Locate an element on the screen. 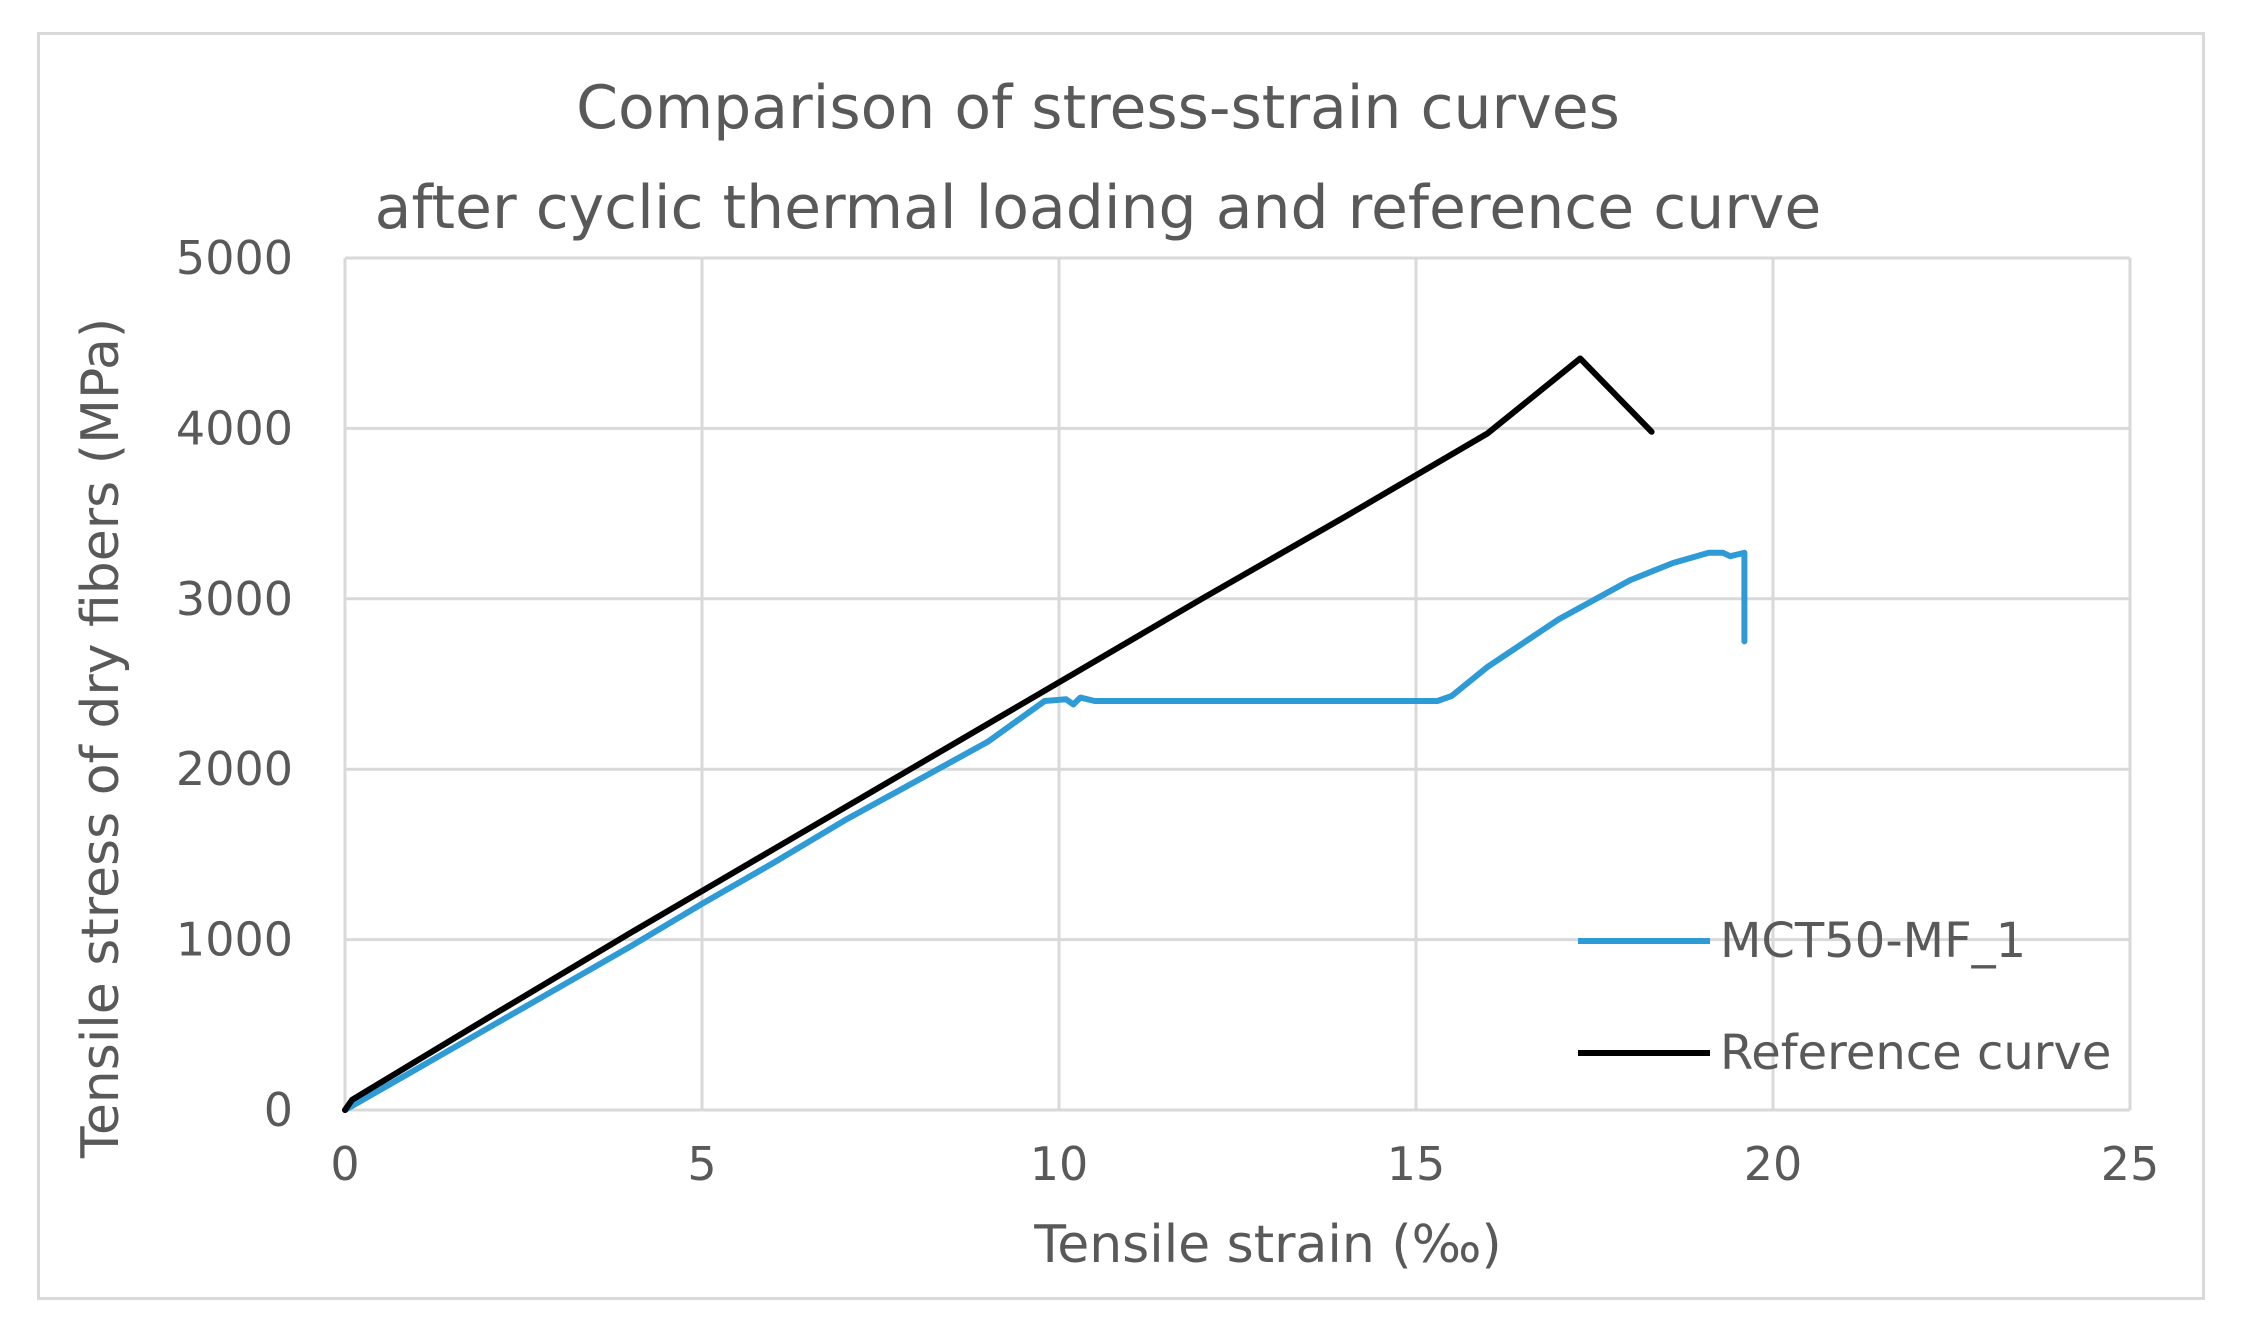 This screenshot has height=1336, width=2241. x-axis-title: Tensile strain (‰) is located at coordinates (1267, 1245).